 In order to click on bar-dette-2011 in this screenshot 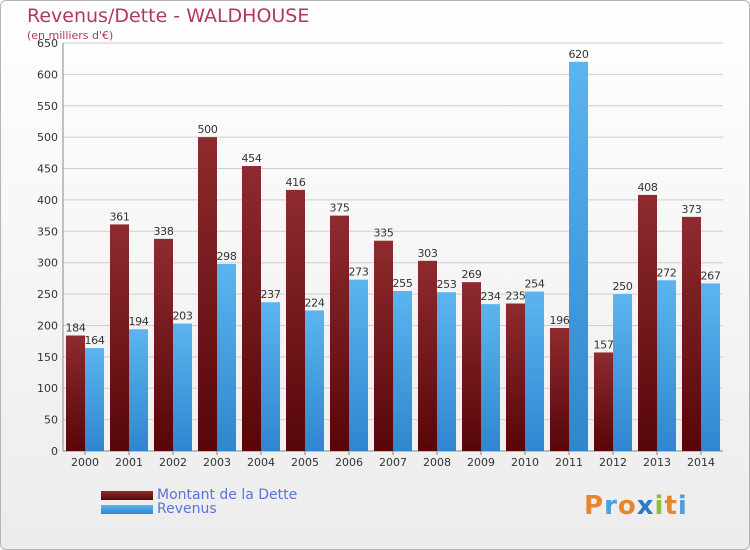, I will do `click(559, 389)`.